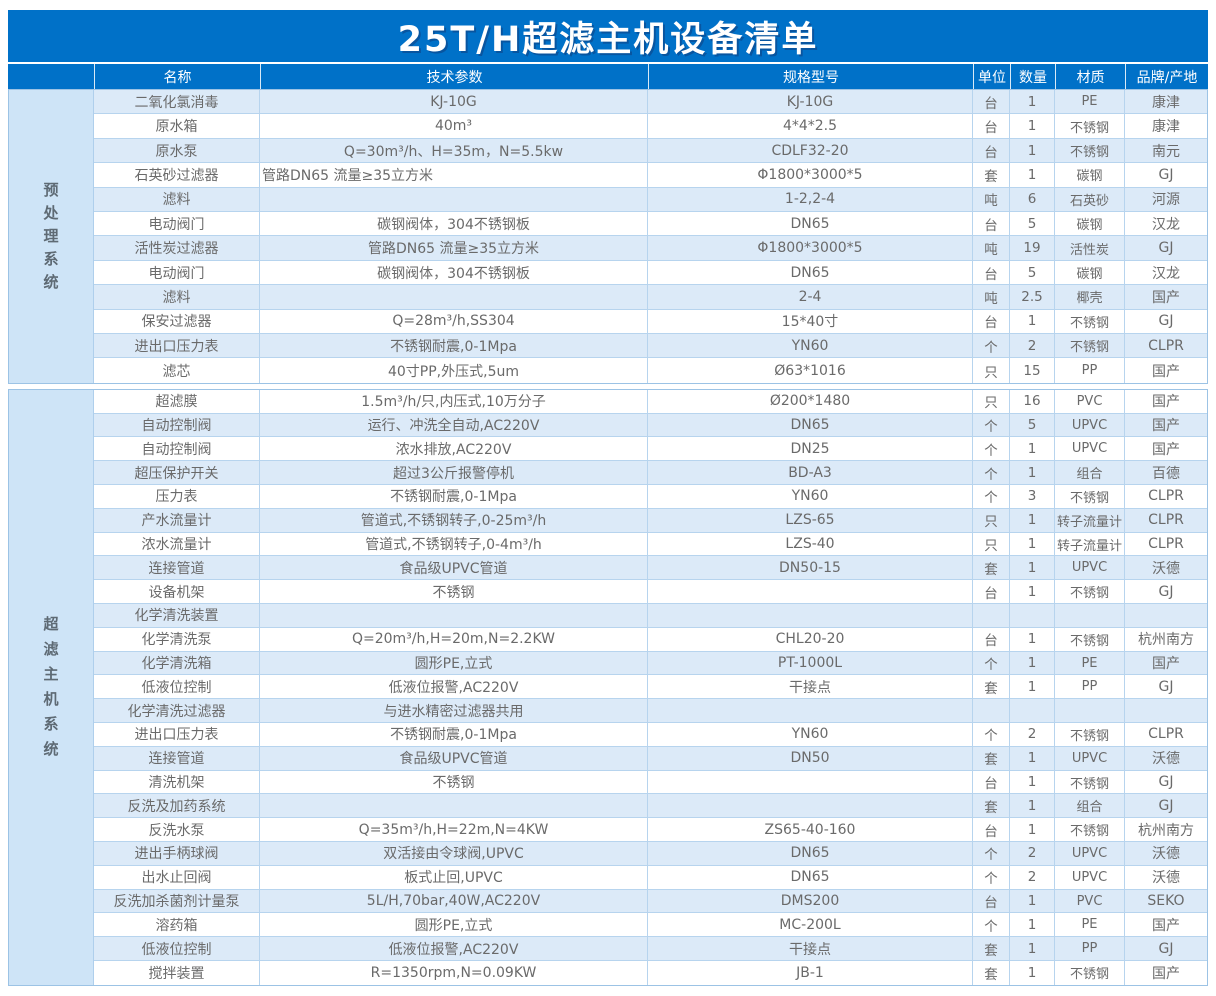 This screenshot has height=996, width=1216. What do you see at coordinates (177, 901) in the screenshot?
I see `cell-name: 反洗加杀菌剂计量泵` at bounding box center [177, 901].